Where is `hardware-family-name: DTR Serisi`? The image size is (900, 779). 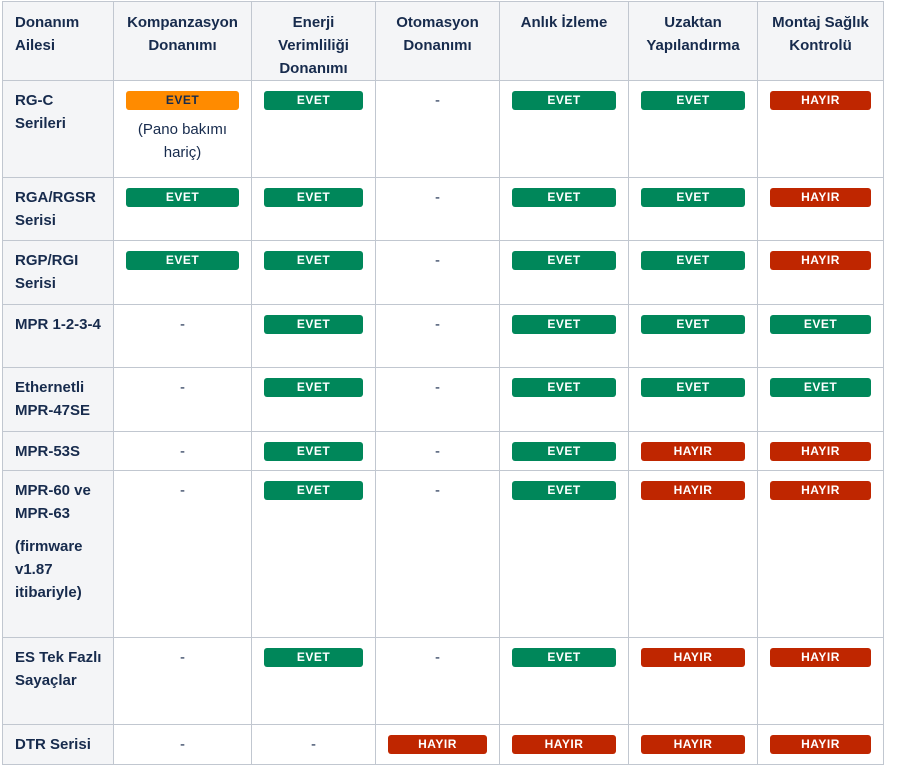 hardware-family-name: DTR Serisi is located at coordinates (53, 744).